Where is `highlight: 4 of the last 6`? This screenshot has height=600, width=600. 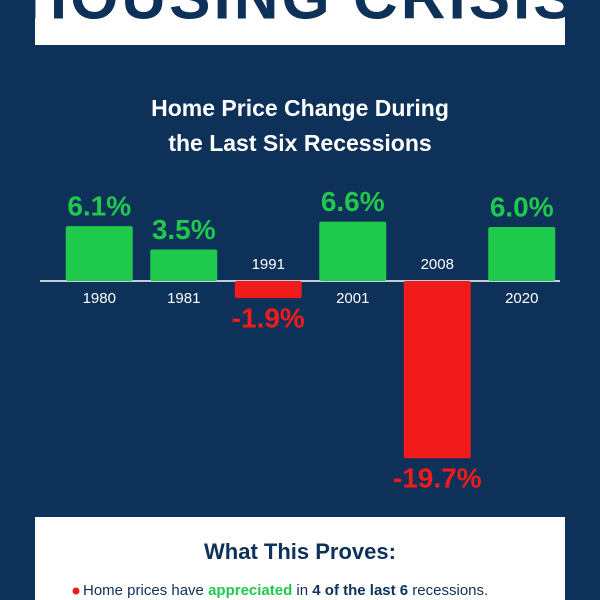 highlight: 4 of the last 6 is located at coordinates (360, 590).